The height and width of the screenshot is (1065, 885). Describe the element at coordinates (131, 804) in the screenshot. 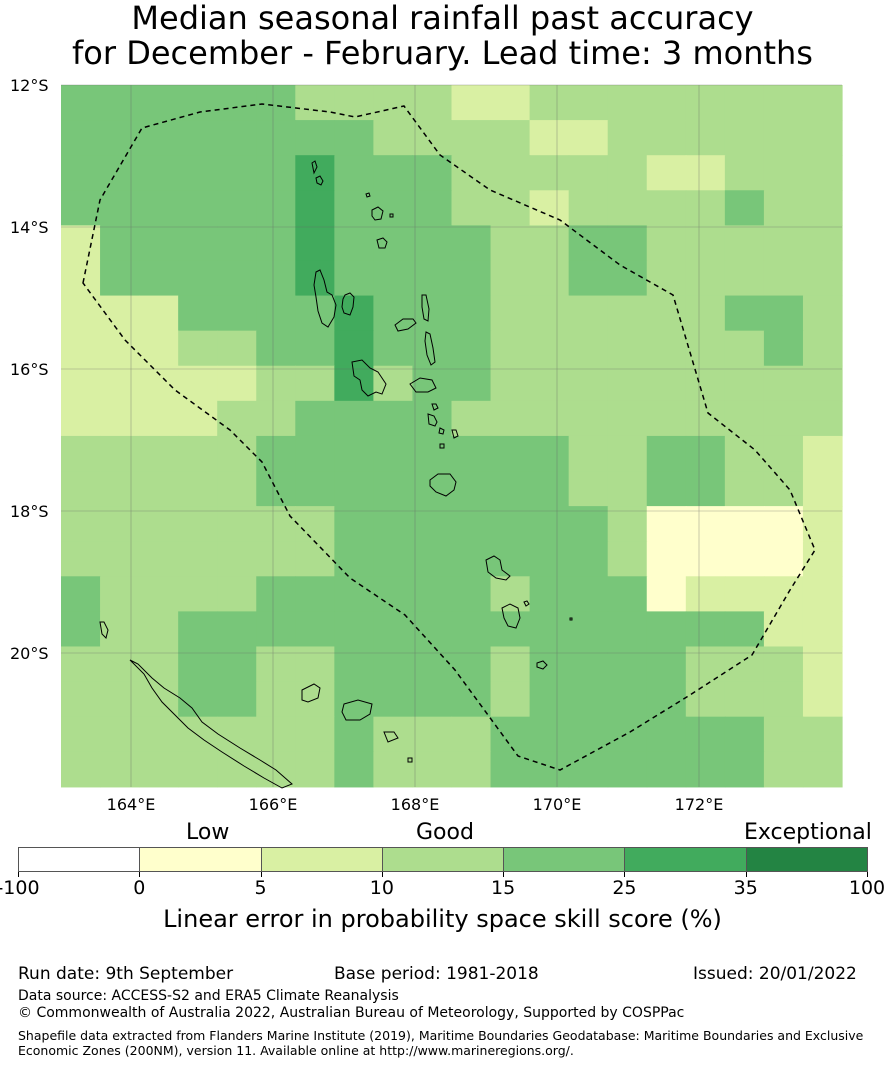

I see `lon-label-164e: 164°E` at that location.